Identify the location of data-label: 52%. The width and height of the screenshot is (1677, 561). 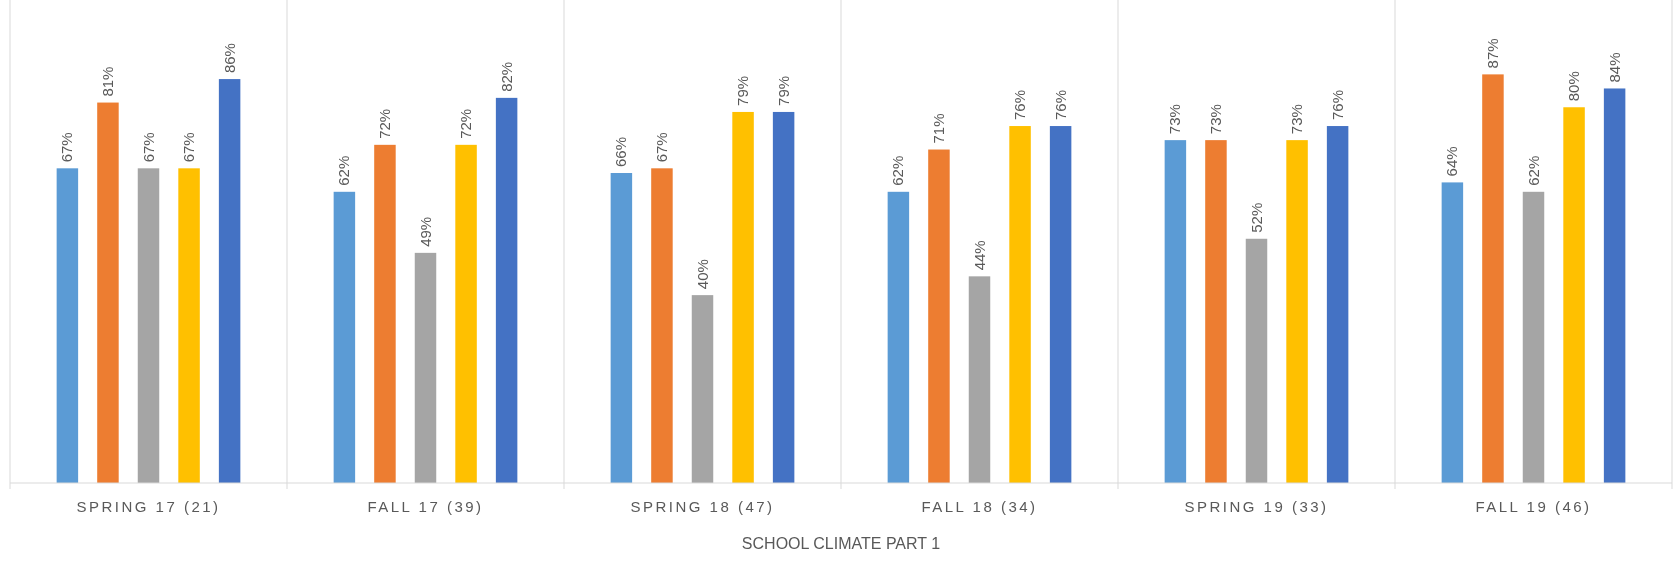
(1256, 217).